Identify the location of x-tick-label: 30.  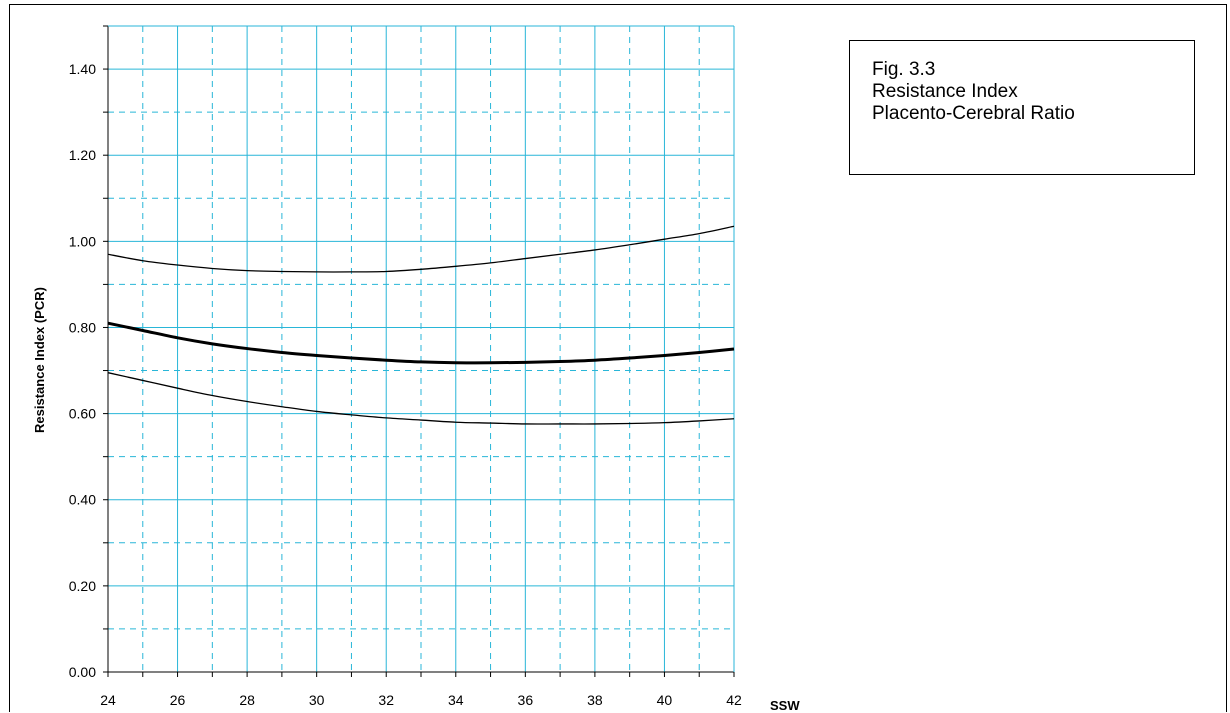
(317, 700).